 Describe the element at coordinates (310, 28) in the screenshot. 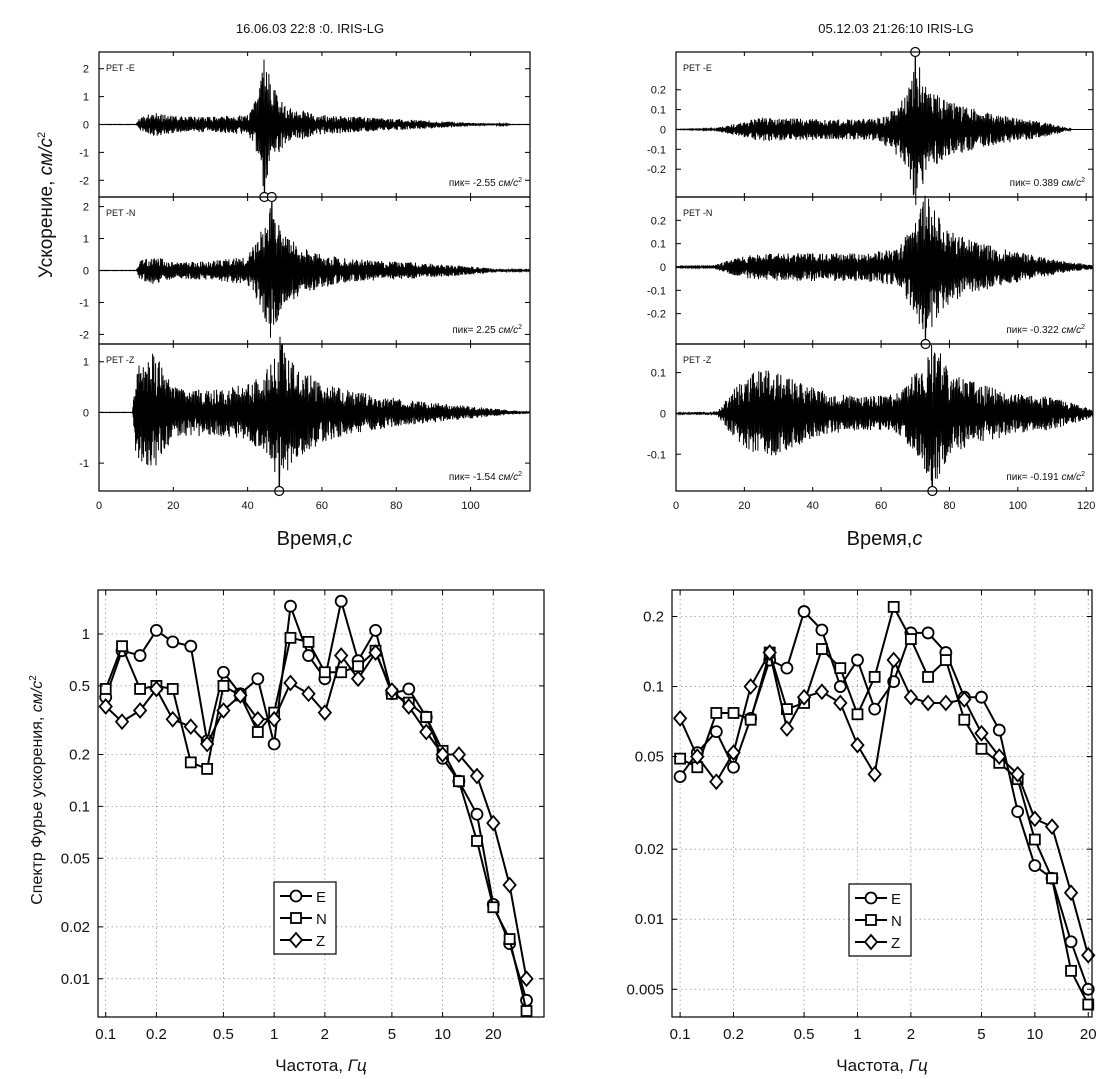

I see `chart-title-0: 16.06.03 22:8 :0. IRIS-LG` at that location.